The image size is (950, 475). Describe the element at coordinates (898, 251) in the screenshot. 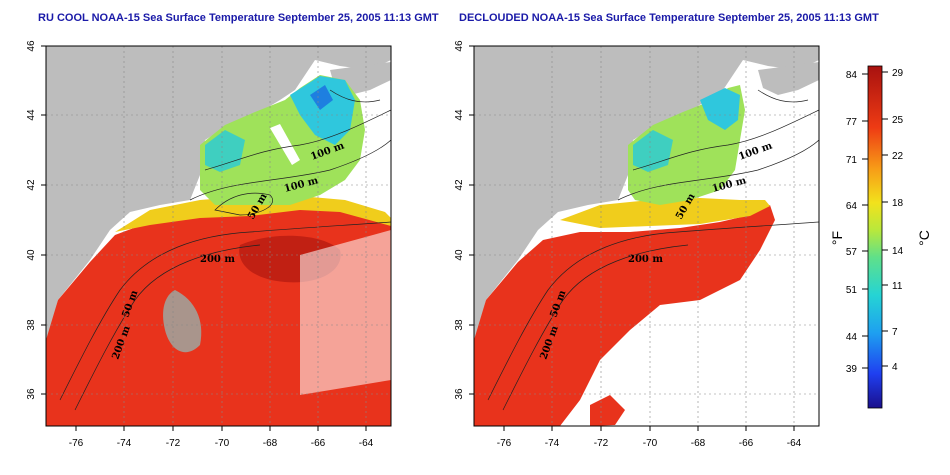

I see `colorbar-c-tick: 14` at that location.